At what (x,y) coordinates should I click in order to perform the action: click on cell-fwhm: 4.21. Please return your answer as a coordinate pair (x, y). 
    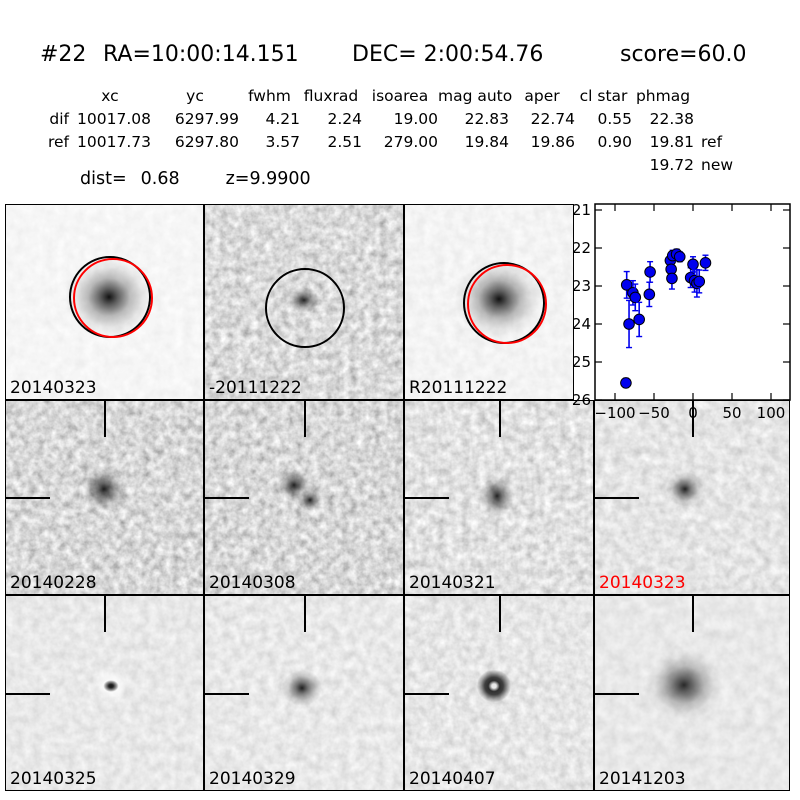
    Looking at the image, I should click on (282, 119).